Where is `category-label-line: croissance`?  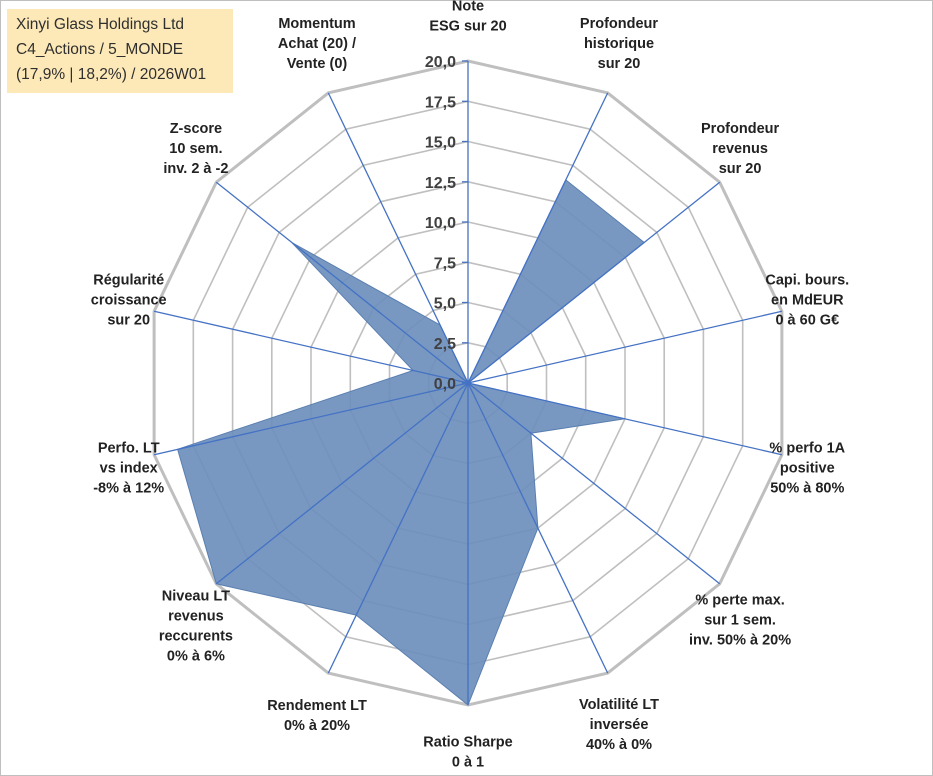
category-label-line: croissance is located at coordinates (129, 301).